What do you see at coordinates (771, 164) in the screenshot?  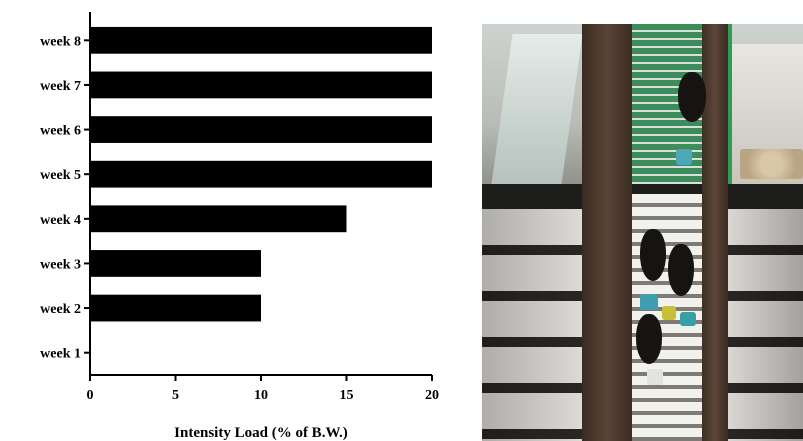 I see `photo-basket` at bounding box center [771, 164].